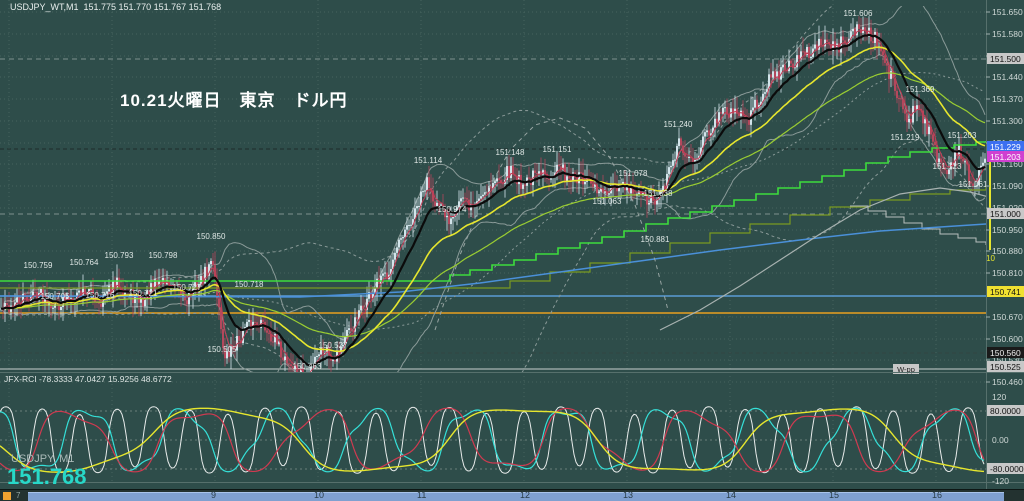  I want to click on svg-text: W-pp, so click(906, 369).